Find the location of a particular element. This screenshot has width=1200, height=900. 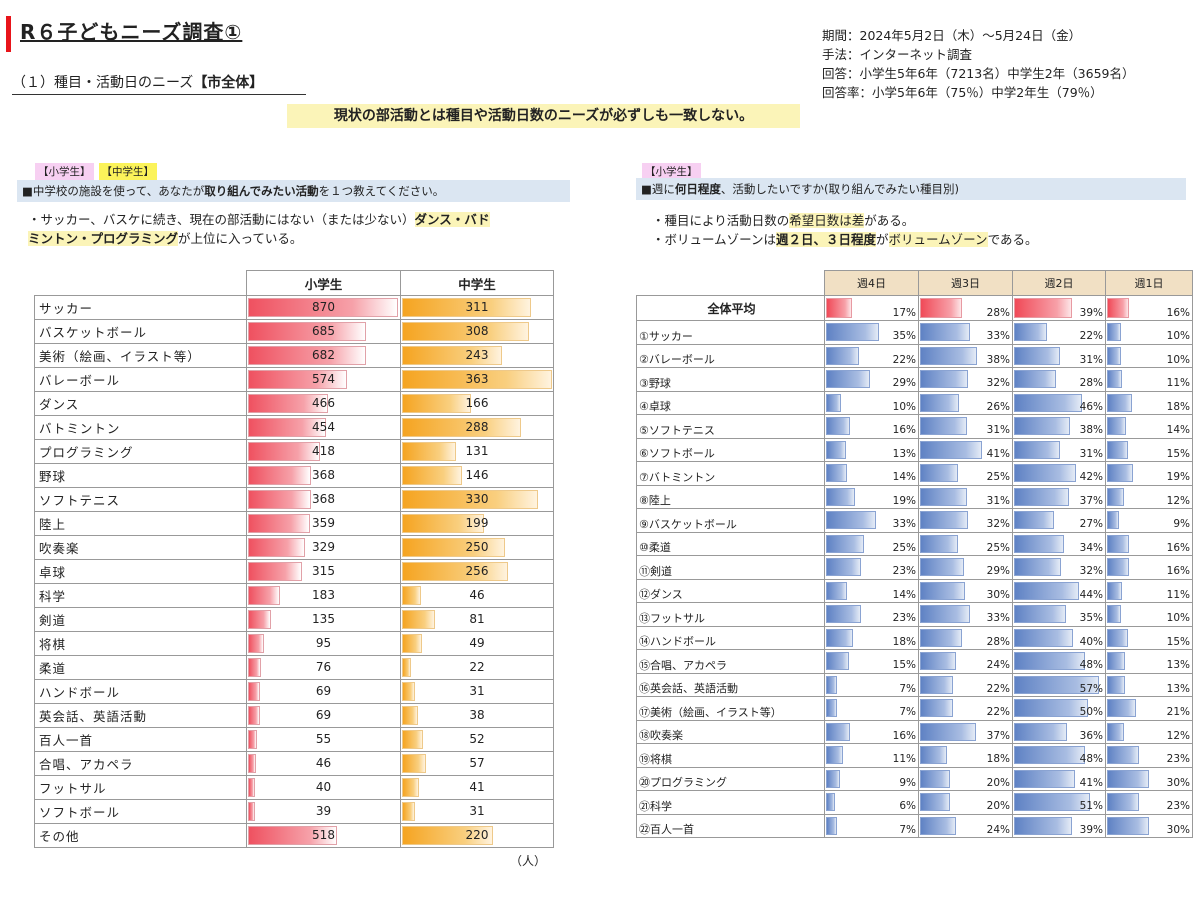

junior-value: 243 is located at coordinates (477, 355).